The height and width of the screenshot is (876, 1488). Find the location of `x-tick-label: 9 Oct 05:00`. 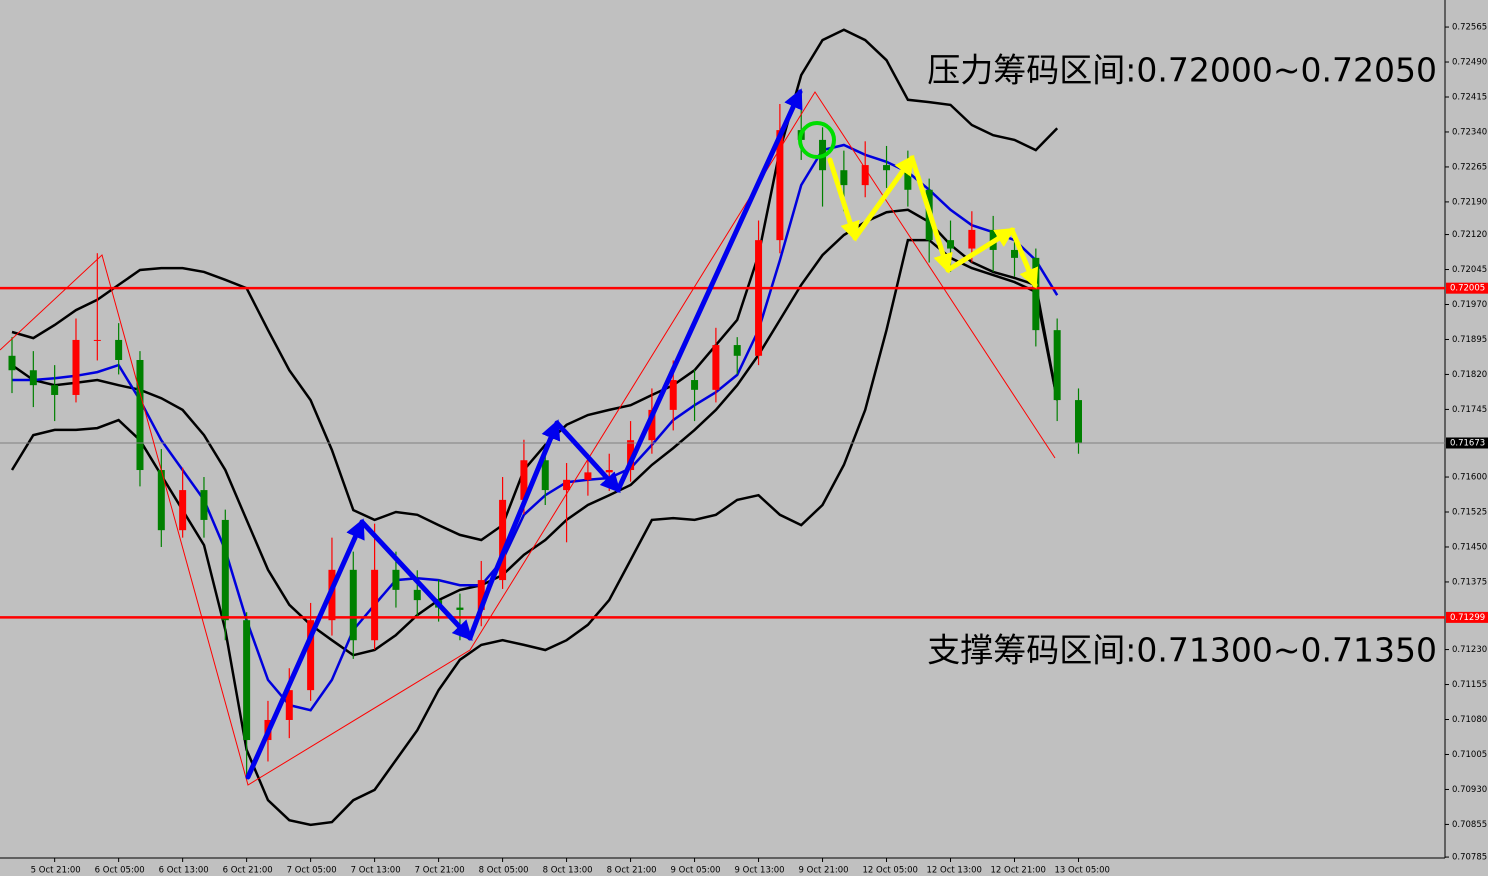

x-tick-label: 9 Oct 05:00 is located at coordinates (696, 871).